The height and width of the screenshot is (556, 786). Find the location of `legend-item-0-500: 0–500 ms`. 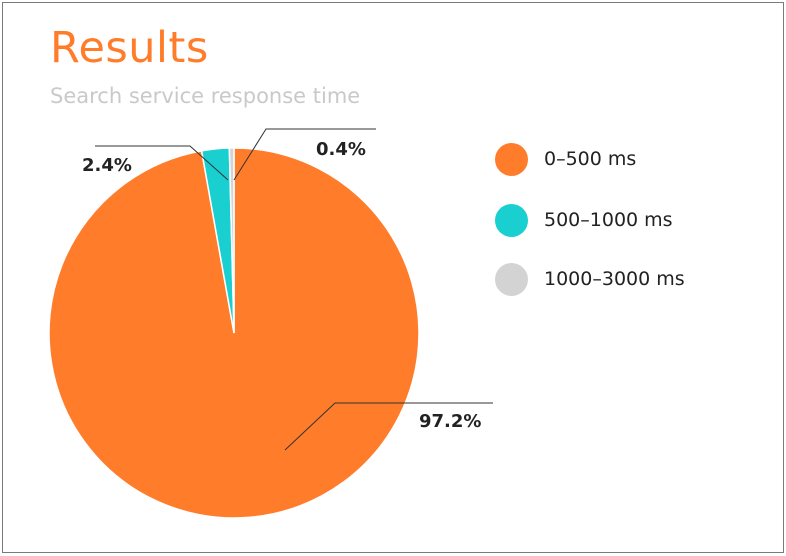

legend-item-0-500: 0–500 ms is located at coordinates (565, 159).